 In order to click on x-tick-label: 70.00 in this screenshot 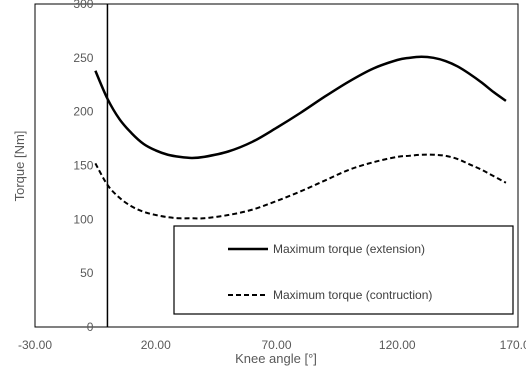, I will do `click(276, 345)`.